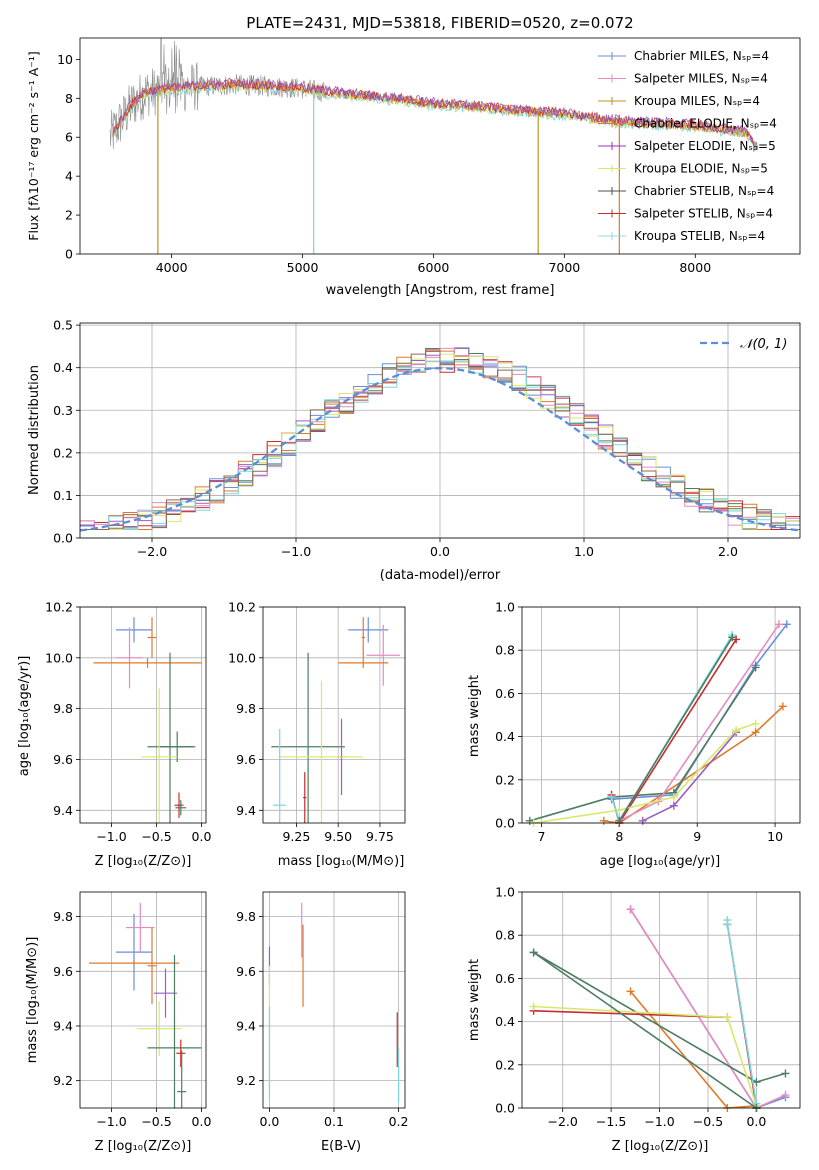 This screenshot has height=1170, width=819. What do you see at coordinates (433, 110) in the screenshot?
I see `model-spectrum` at bounding box center [433, 110].